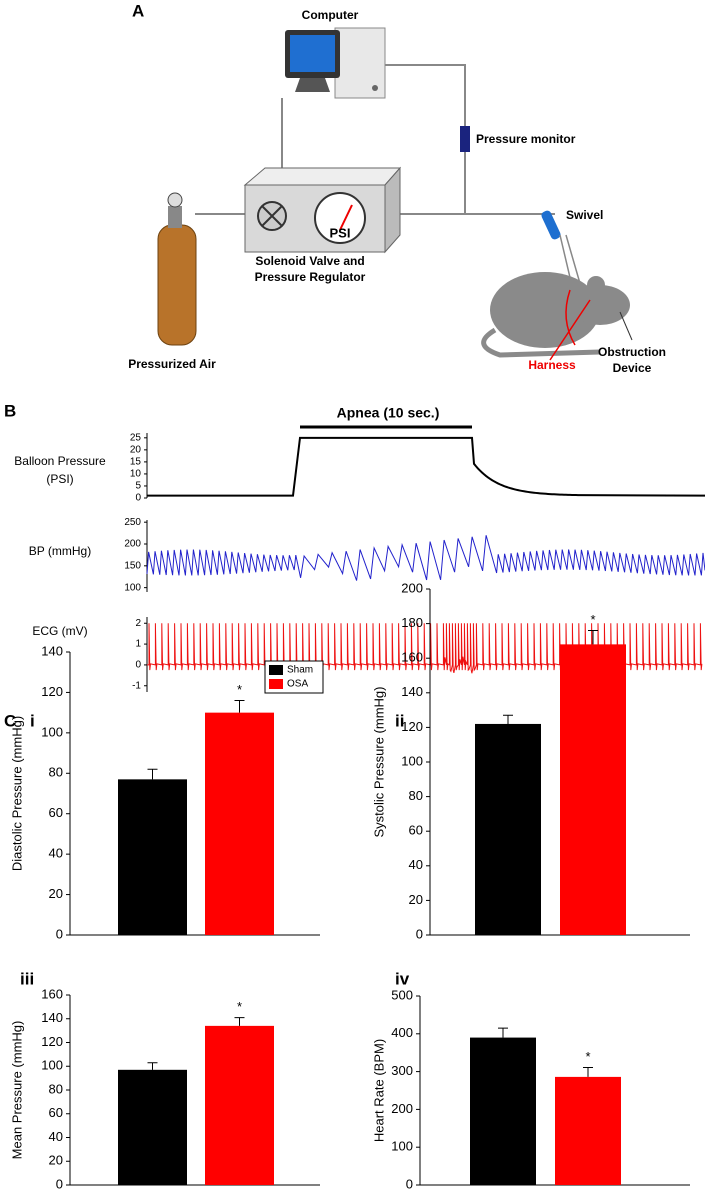 The width and height of the screenshot is (705, 1193). Describe the element at coordinates (310, 277) in the screenshot. I see `label: Pressure Regulator` at that location.